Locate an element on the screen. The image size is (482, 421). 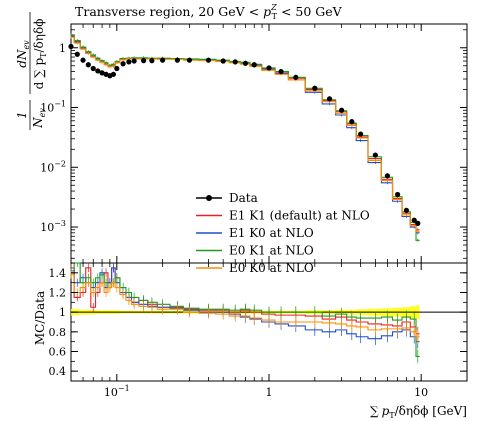
ratio-y-tick-label-0: 0.4 is located at coordinates (58, 371).